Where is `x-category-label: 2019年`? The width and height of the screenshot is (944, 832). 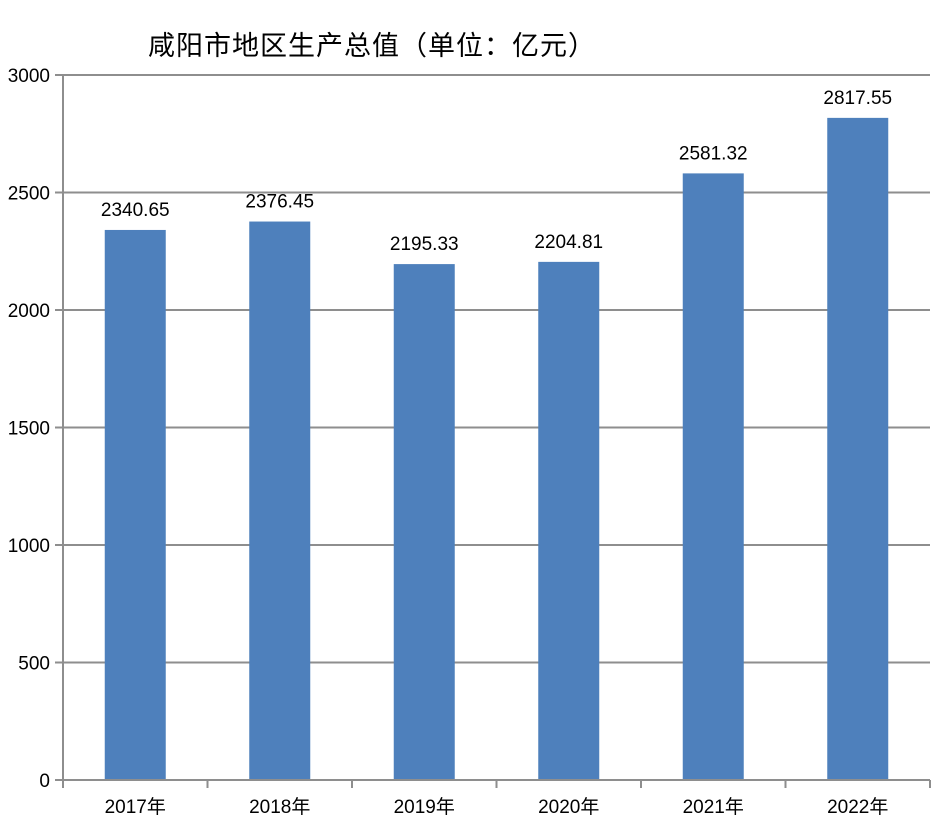
x-category-label: 2019年 is located at coordinates (424, 807).